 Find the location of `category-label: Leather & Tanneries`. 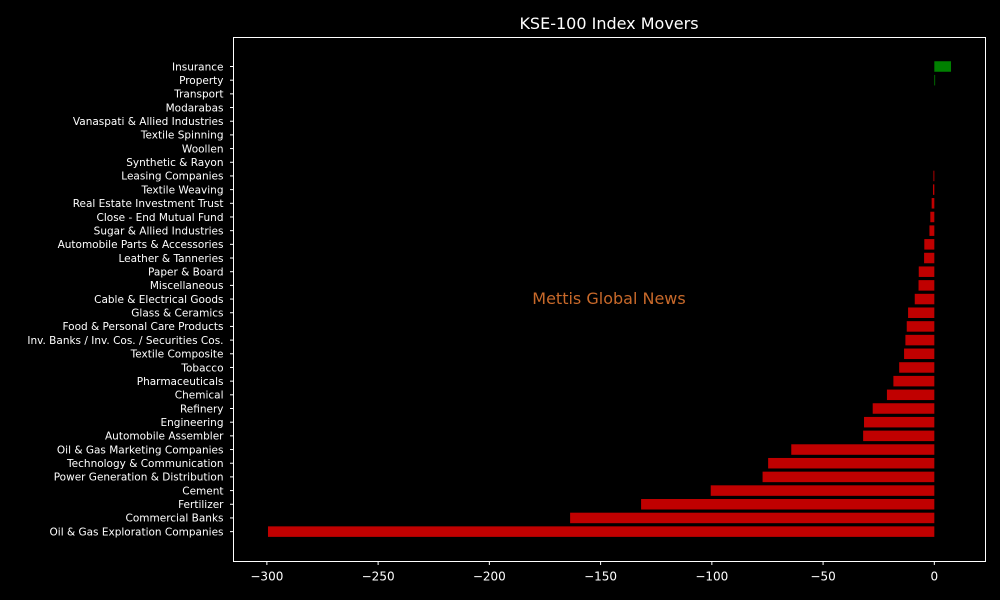

category-label: Leather & Tanneries is located at coordinates (170, 259).